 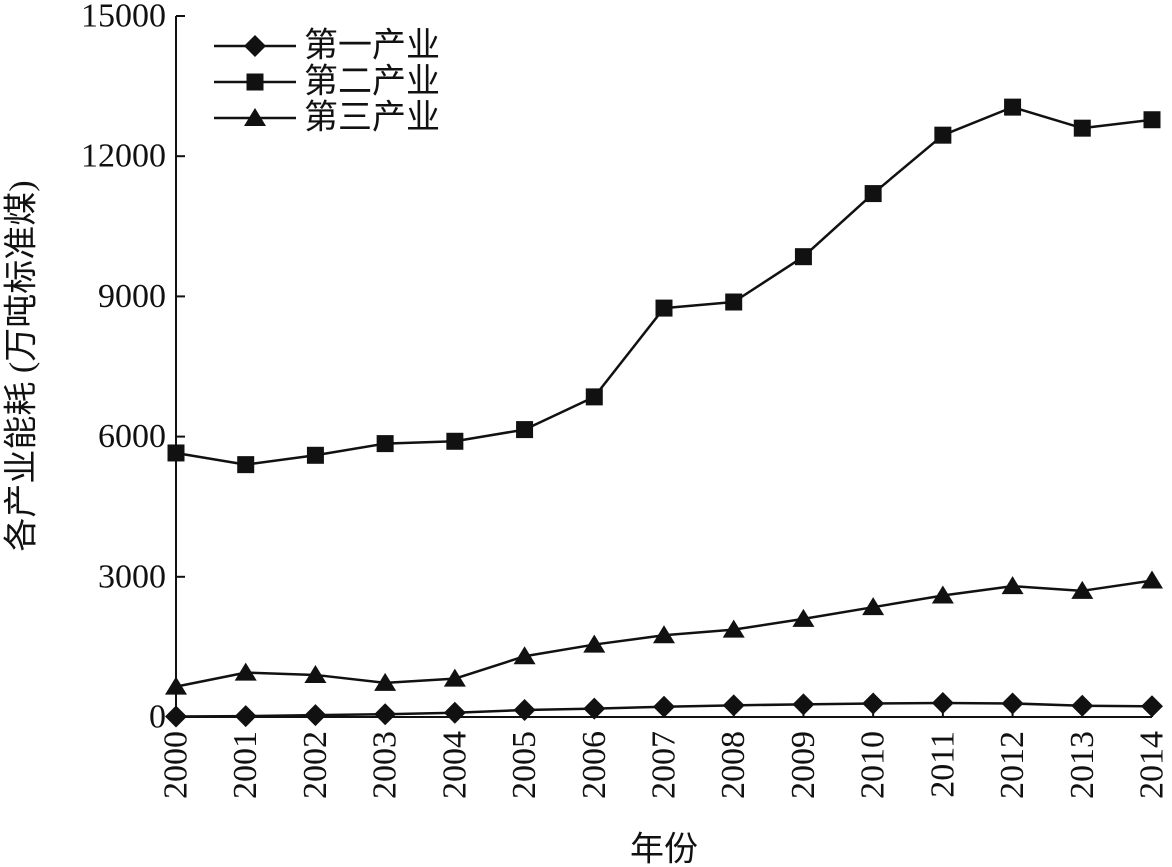 What do you see at coordinates (385, 765) in the screenshot?
I see `x-tick-label: 2003` at bounding box center [385, 765].